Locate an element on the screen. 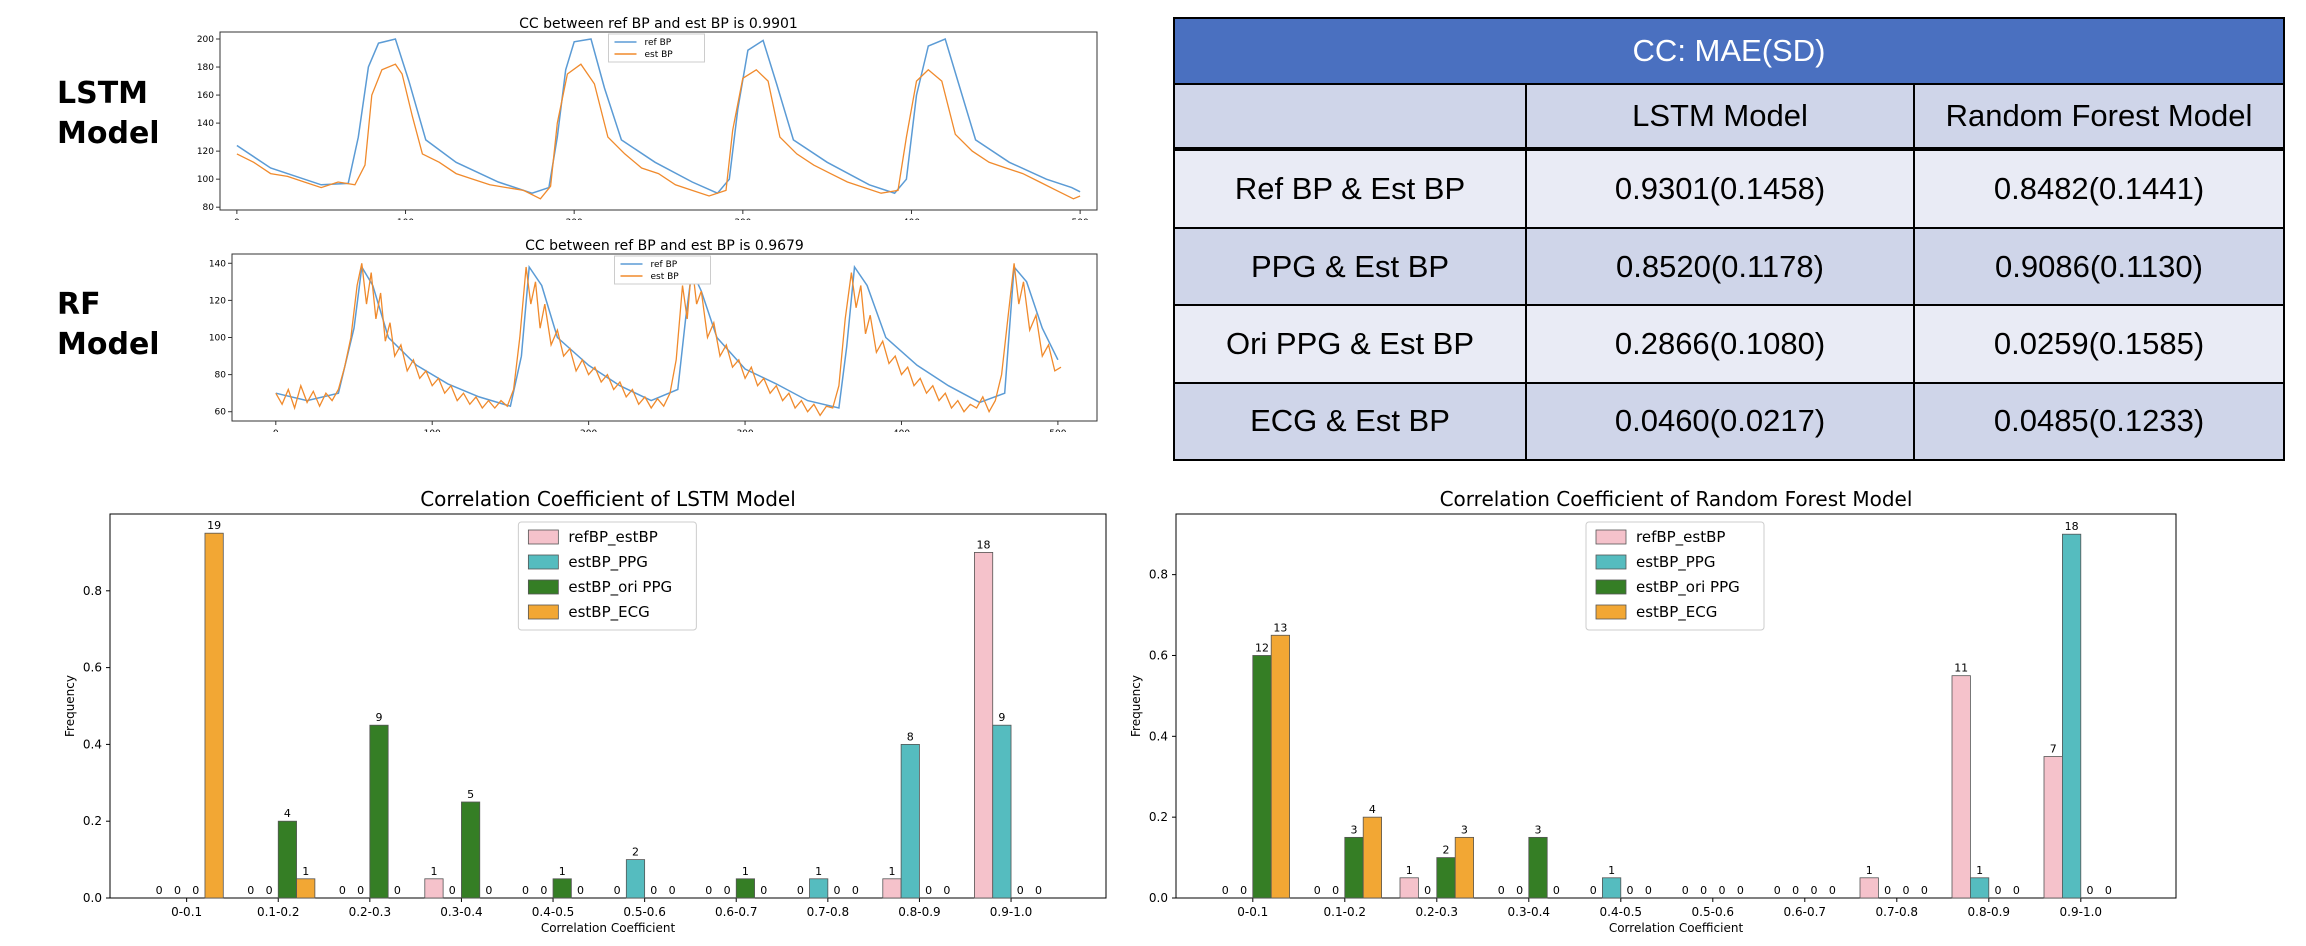 The image size is (2306, 946). y-tick-label: 0.8 is located at coordinates (1158, 575).